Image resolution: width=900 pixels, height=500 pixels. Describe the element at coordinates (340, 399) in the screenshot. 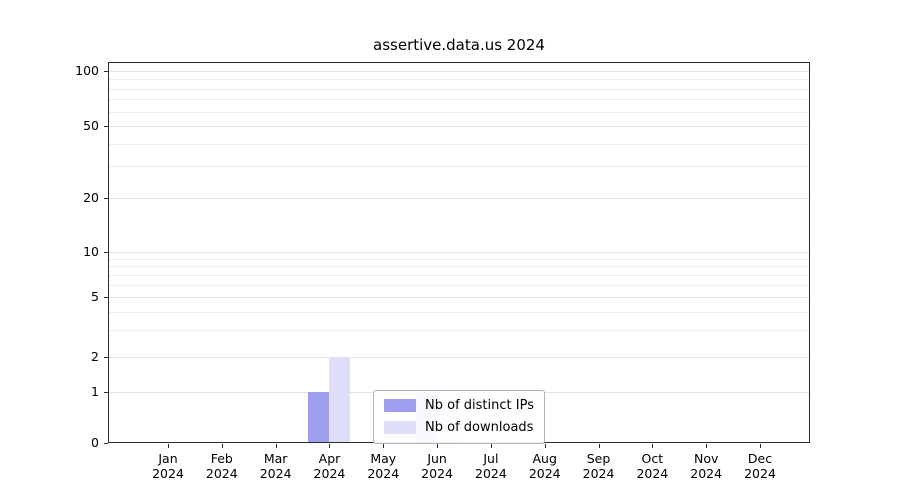

I see `bar-nb-of-downloads` at that location.